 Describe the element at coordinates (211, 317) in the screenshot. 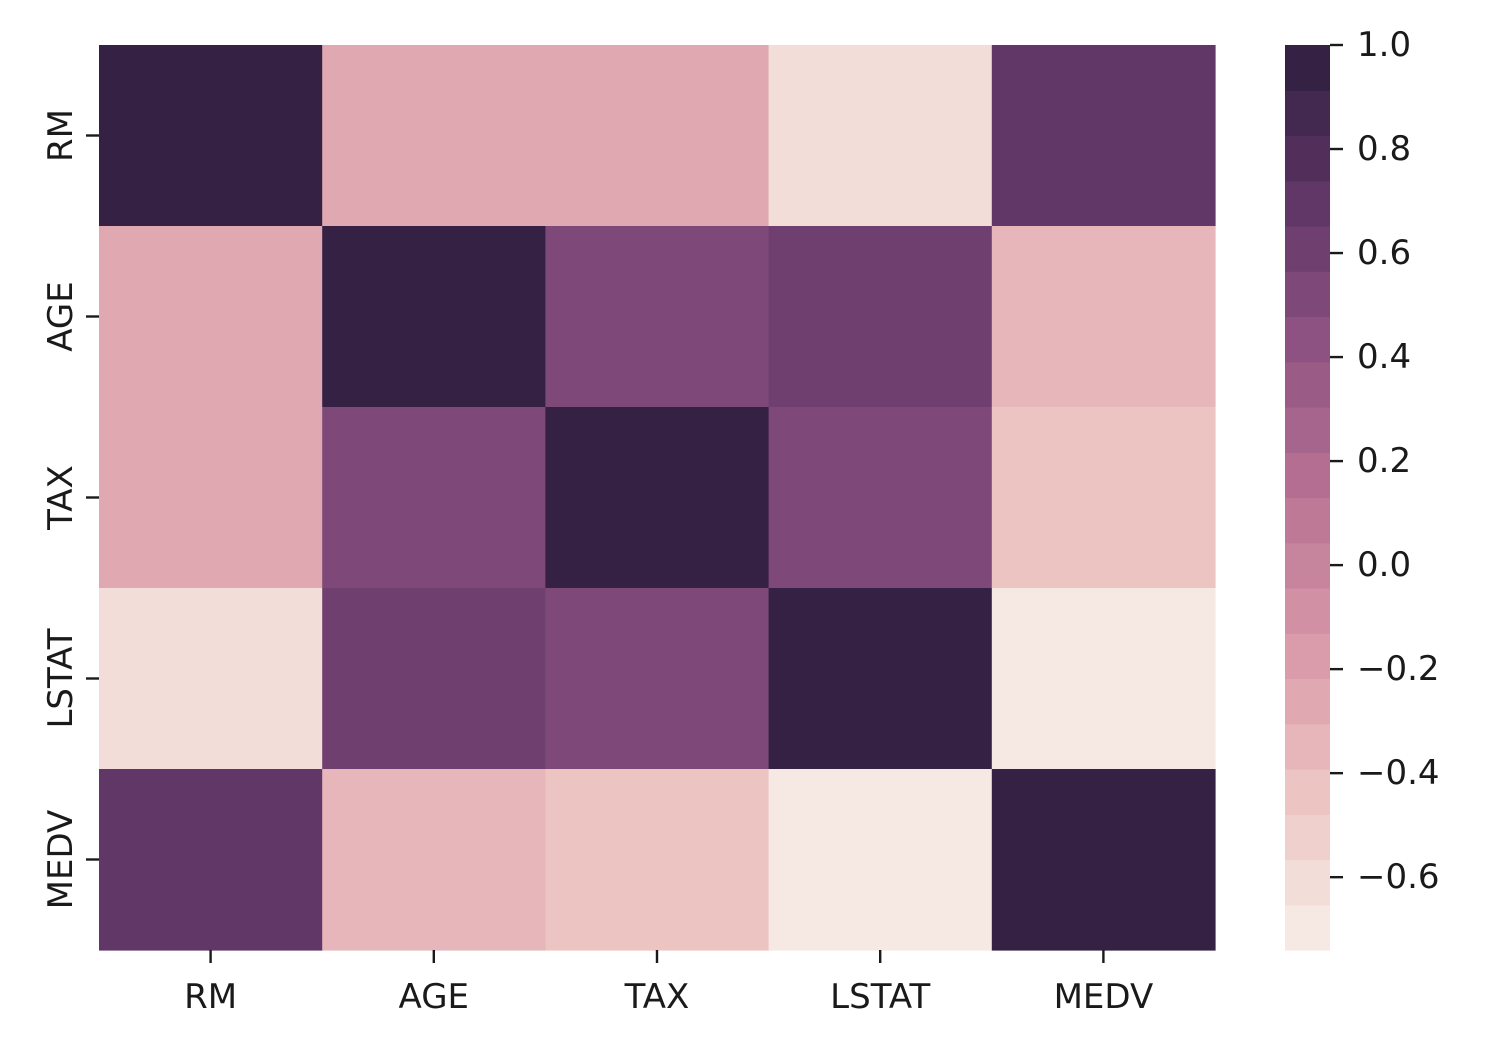

I see `heatmap-cell-age-rm` at that location.